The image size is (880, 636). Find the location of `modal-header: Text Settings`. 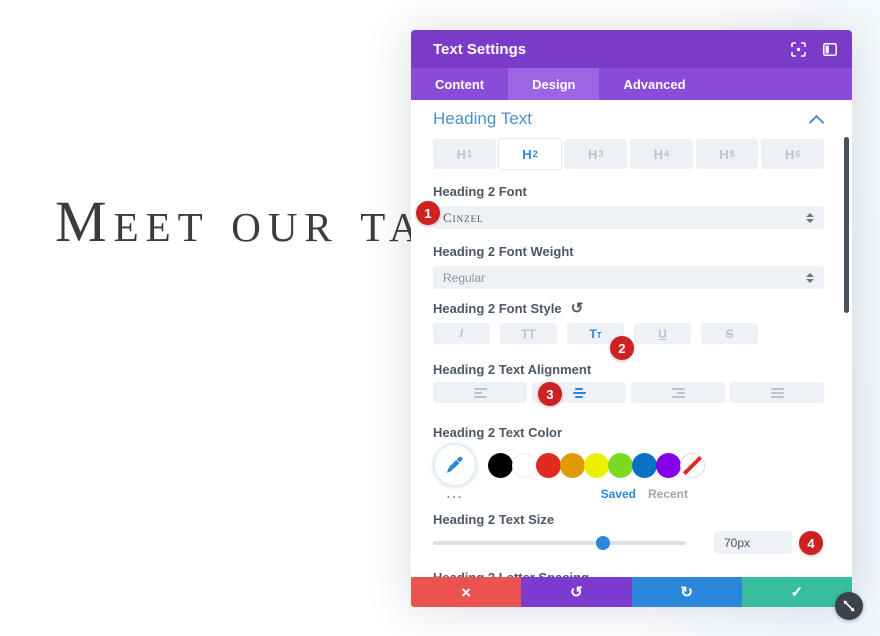

modal-header: Text Settings is located at coordinates (631, 49).